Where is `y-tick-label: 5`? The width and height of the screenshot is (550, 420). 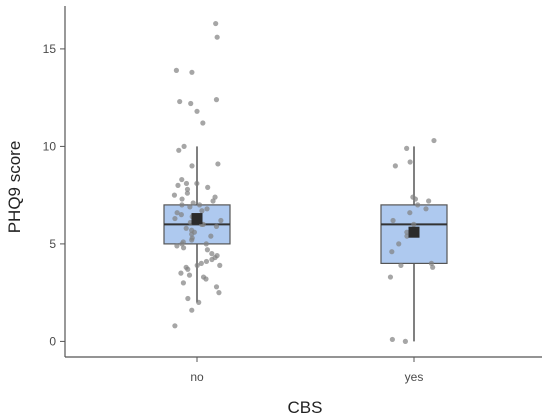
y-tick-label: 5 is located at coordinates (52, 244).